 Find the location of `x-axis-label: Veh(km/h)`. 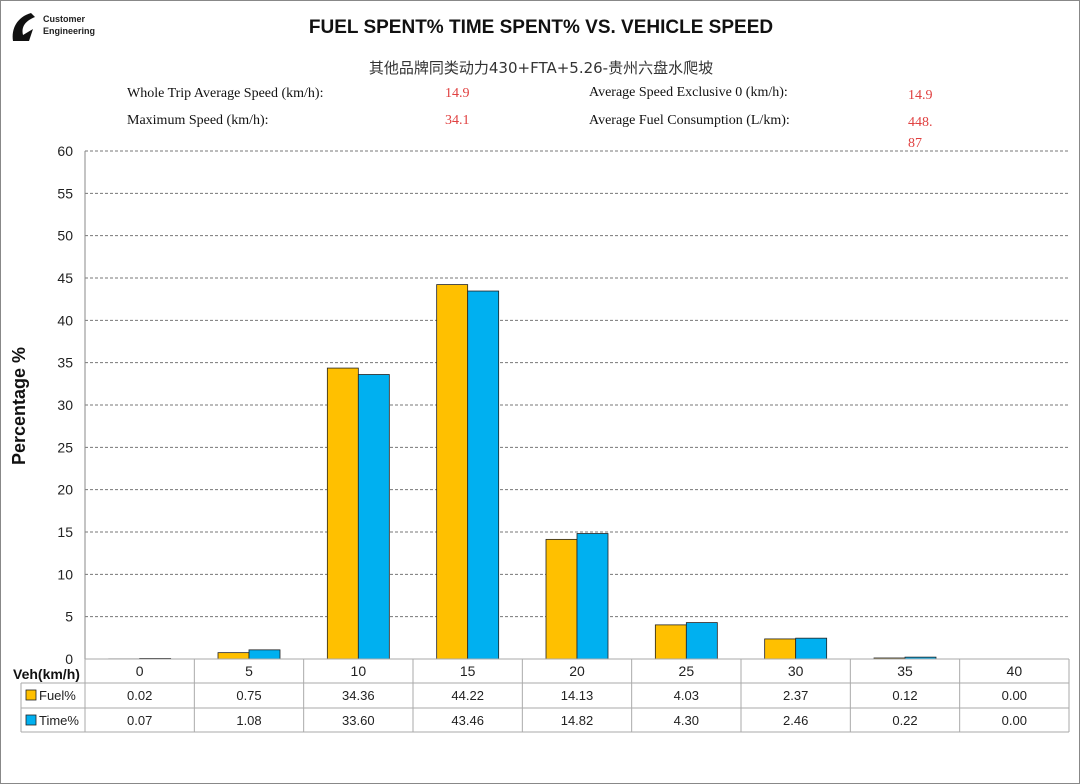

x-axis-label: Veh(km/h) is located at coordinates (46, 674).